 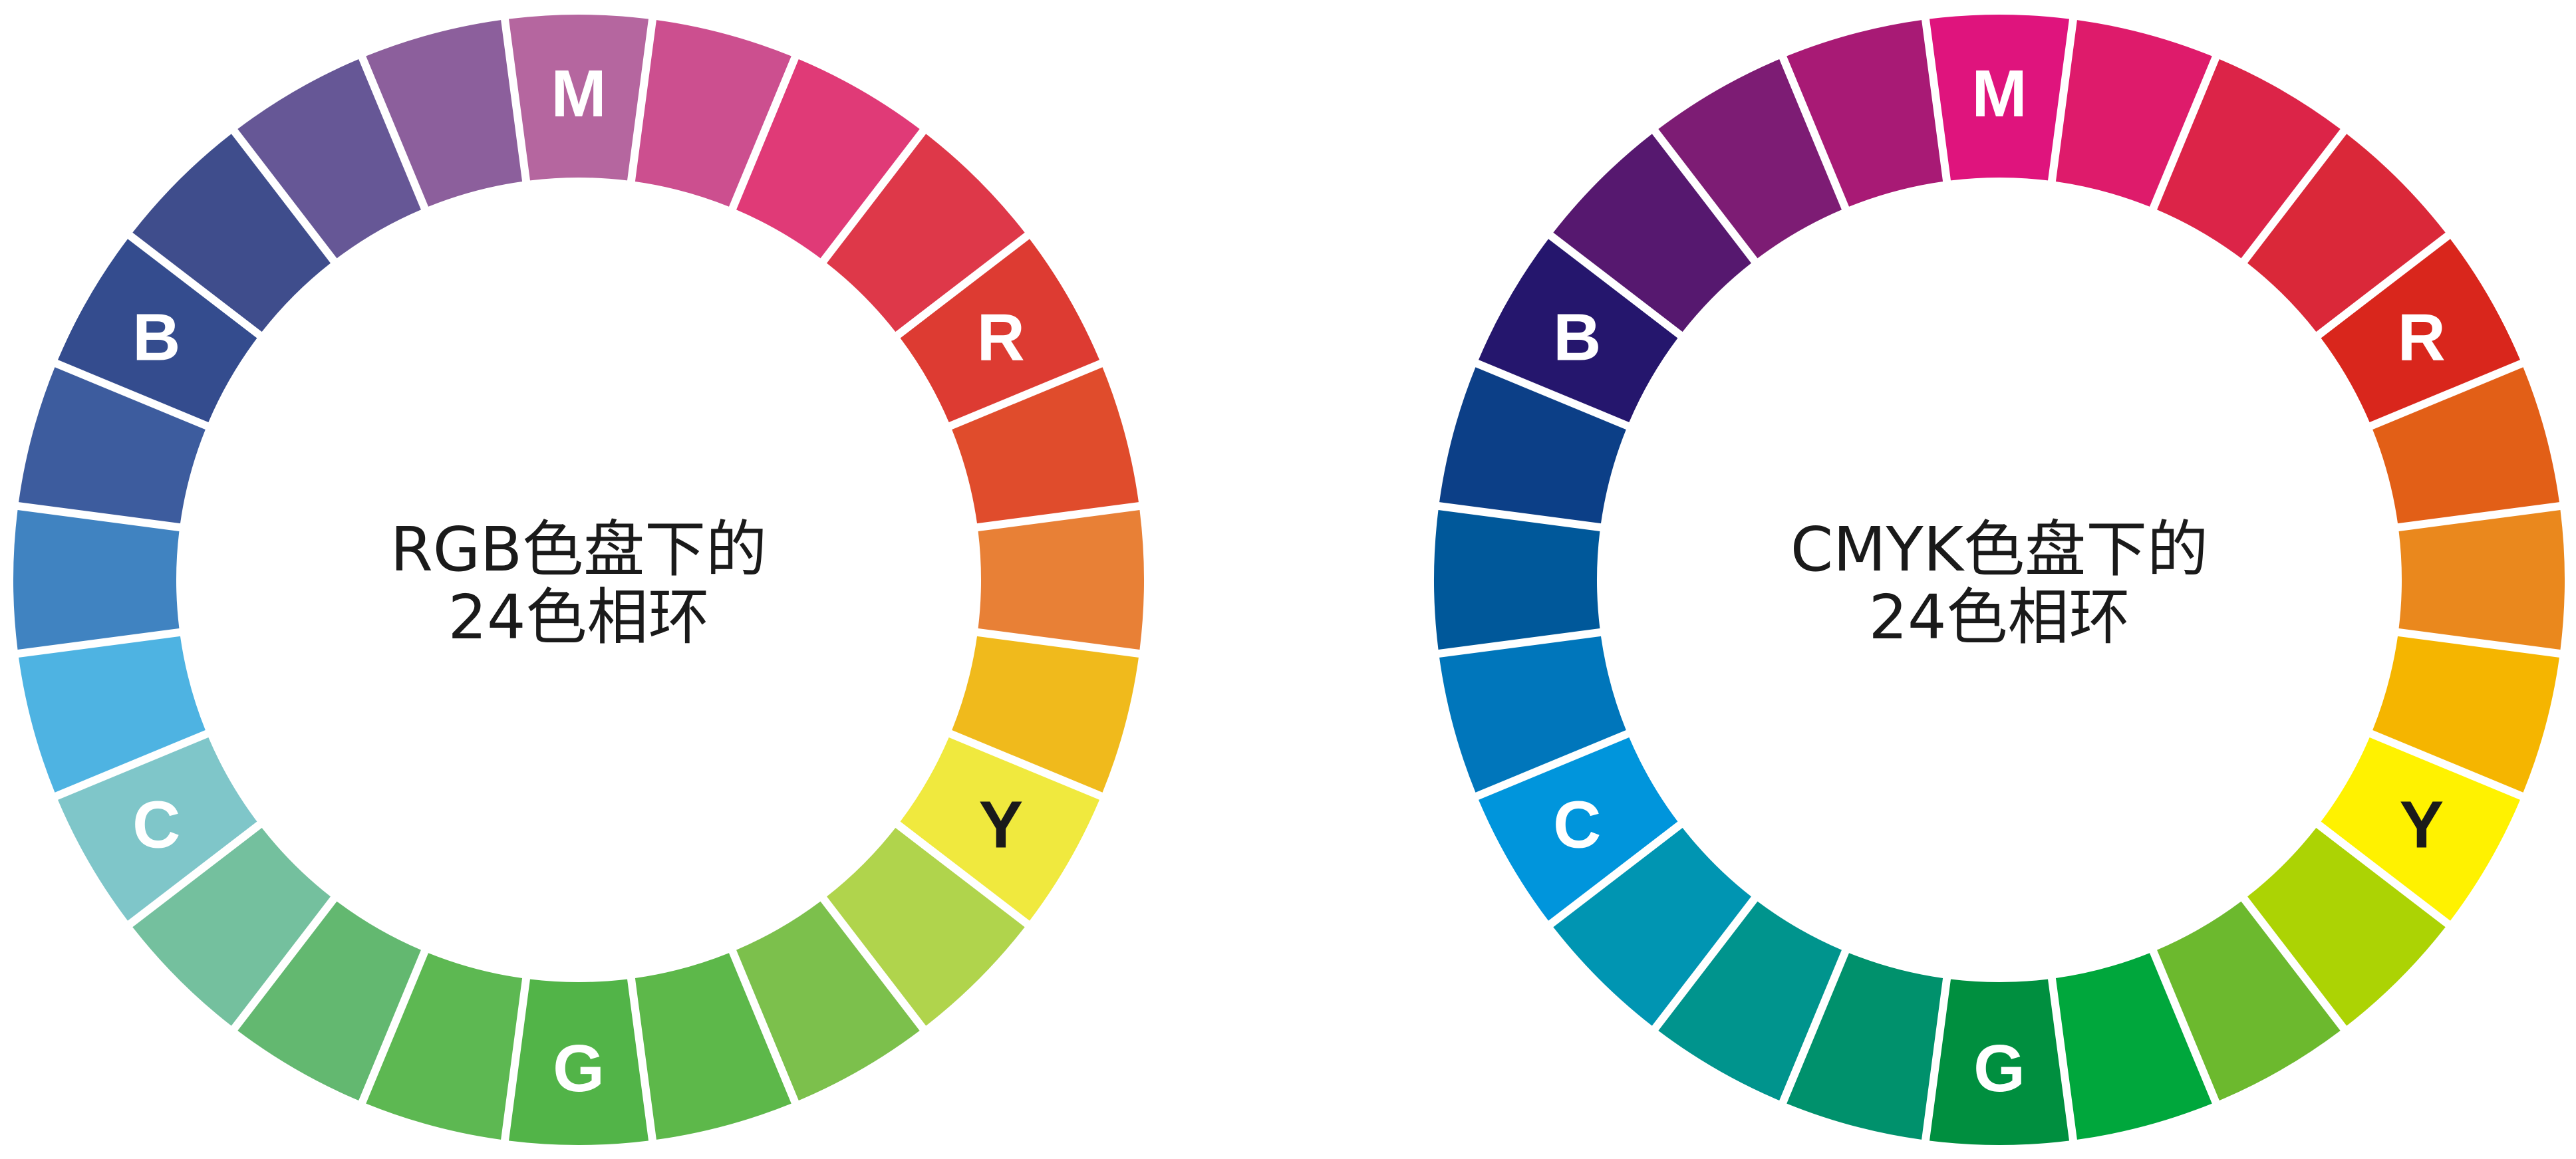 What do you see at coordinates (1999, 617) in the screenshot?
I see `cmyk-wheel-title-line2: 24色相环` at bounding box center [1999, 617].